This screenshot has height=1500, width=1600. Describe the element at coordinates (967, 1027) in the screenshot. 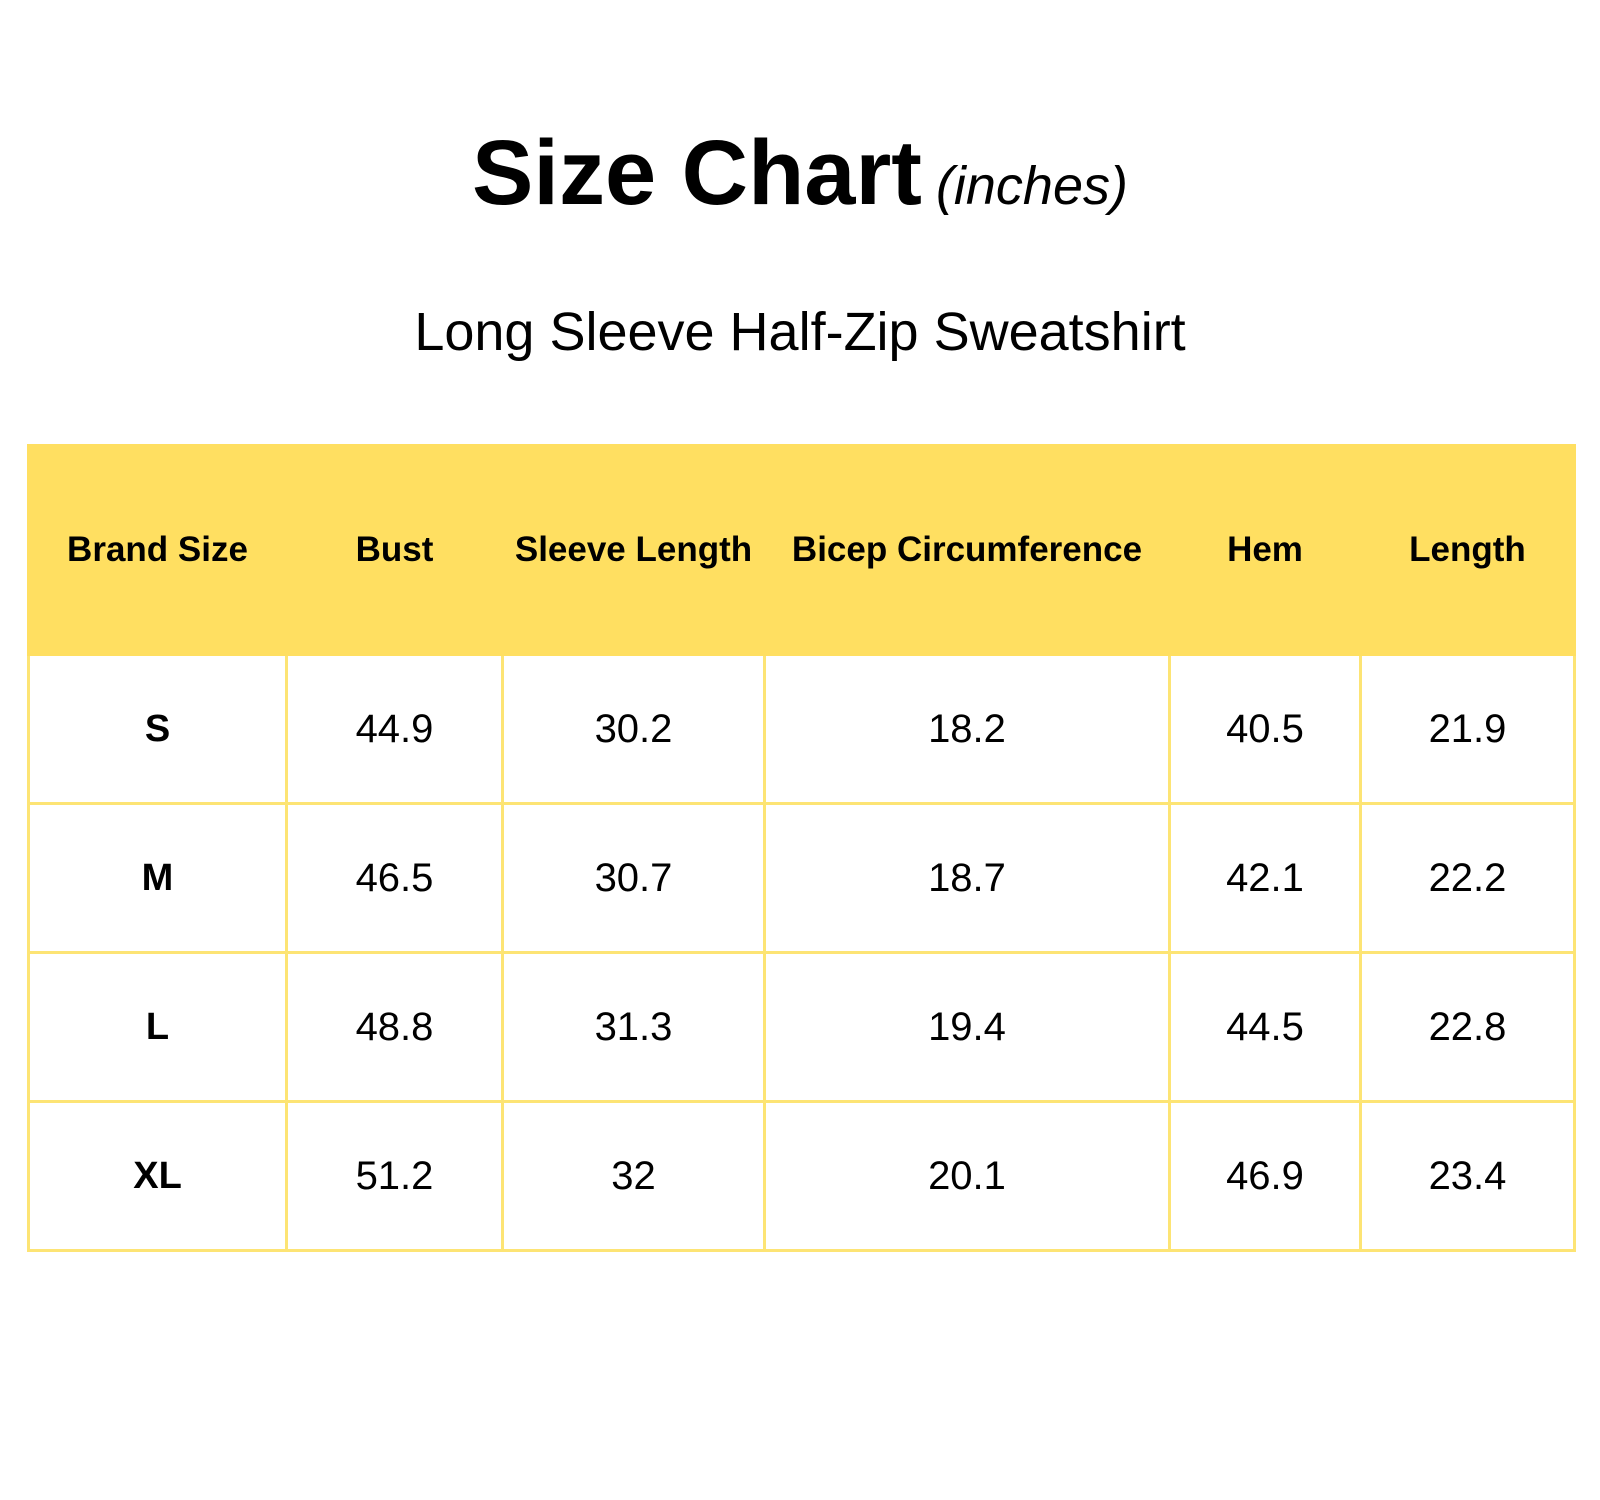

I see `bicep-circumference-cell: 19.4` at that location.